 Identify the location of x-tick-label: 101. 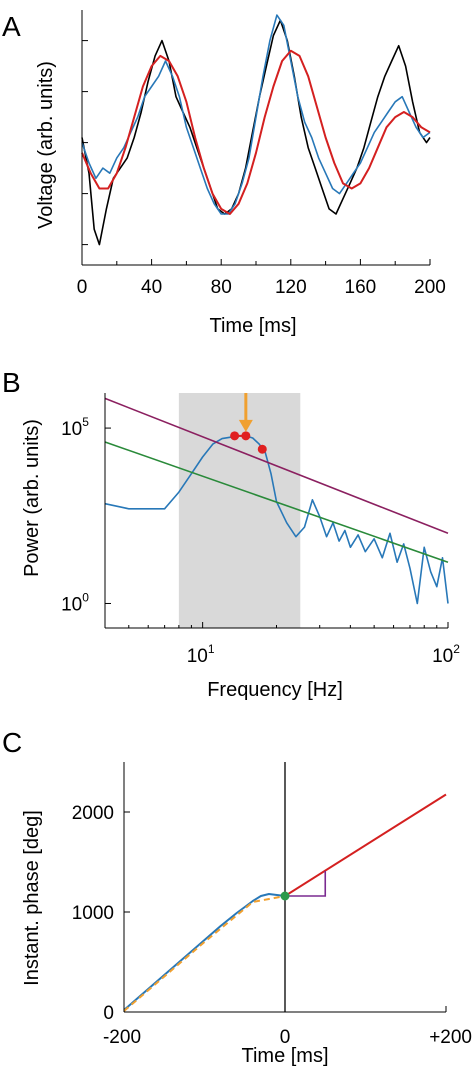
(201, 654).